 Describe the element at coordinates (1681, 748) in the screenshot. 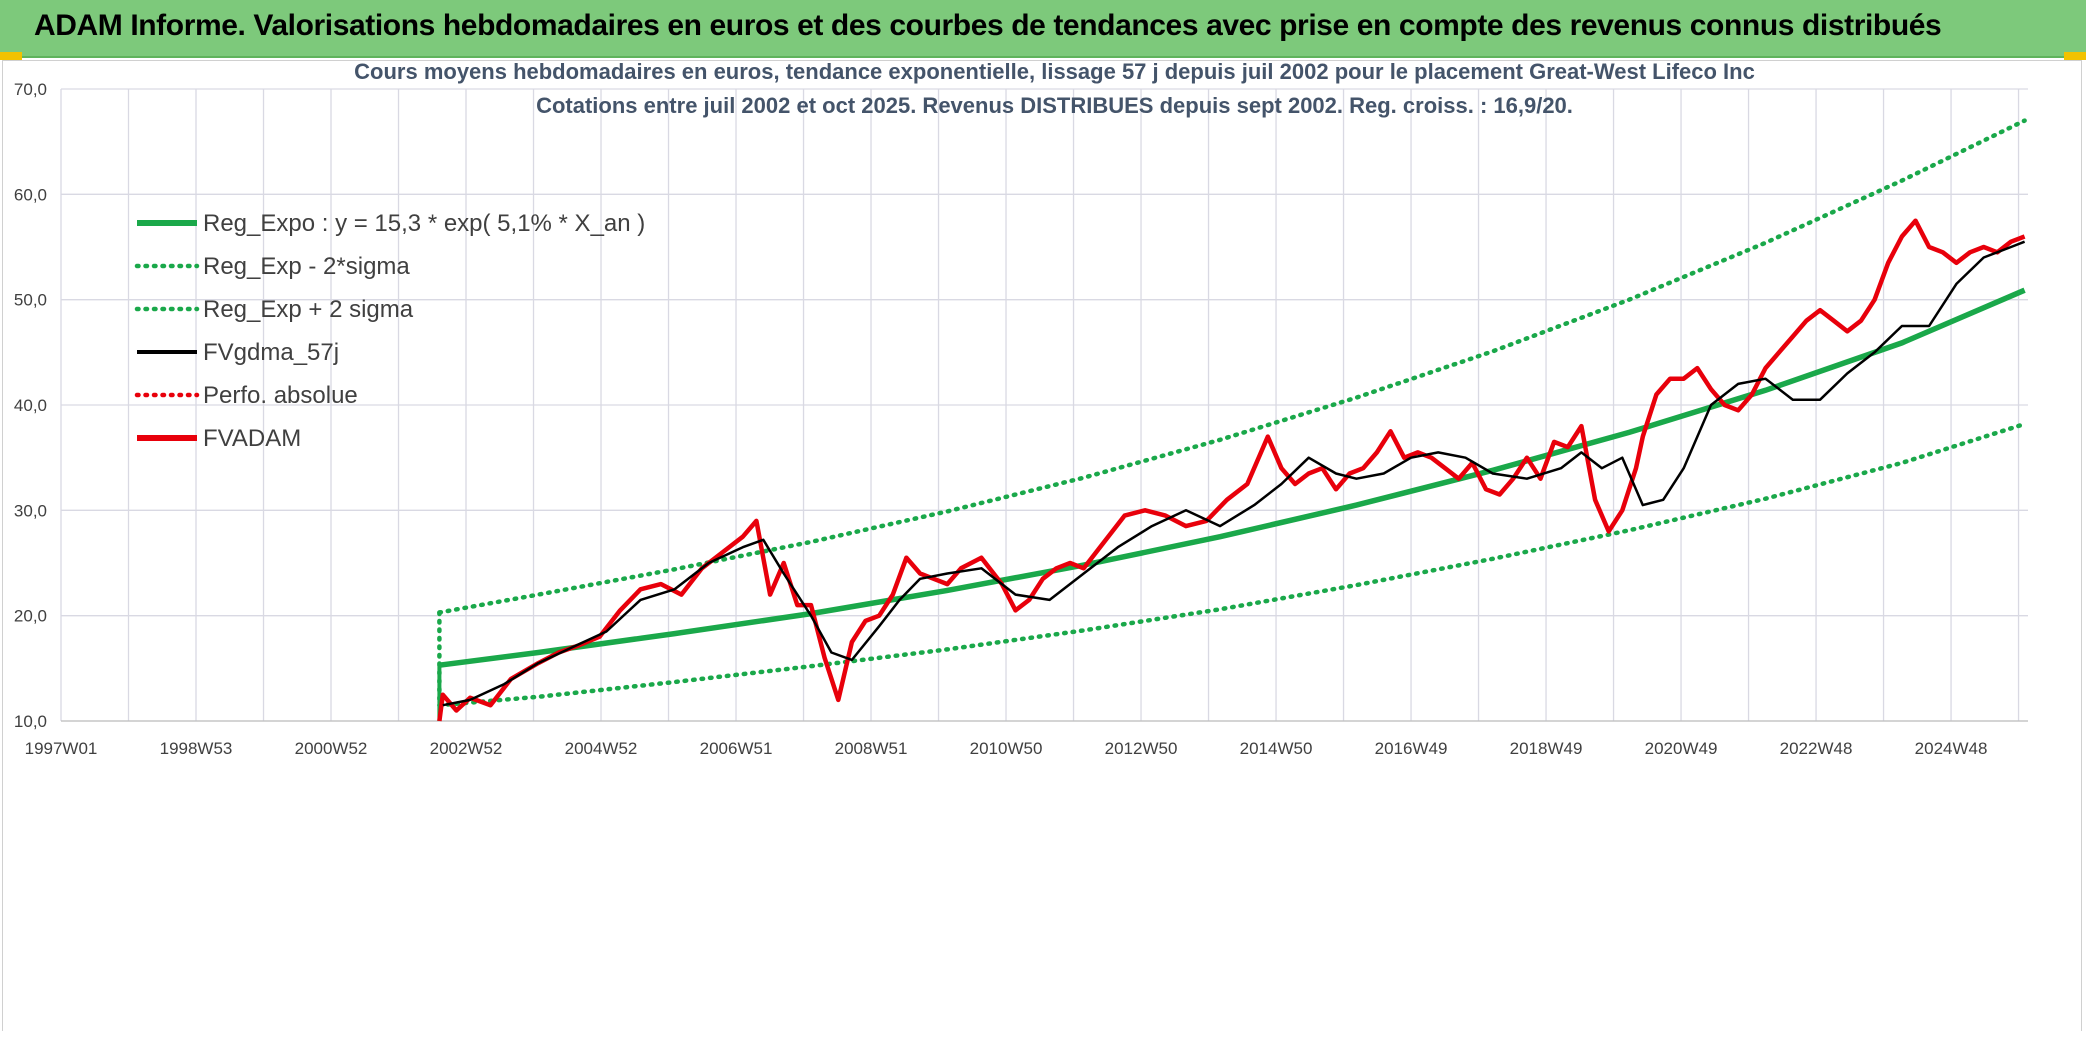

I see `x-tick-label: 2020W49` at that location.